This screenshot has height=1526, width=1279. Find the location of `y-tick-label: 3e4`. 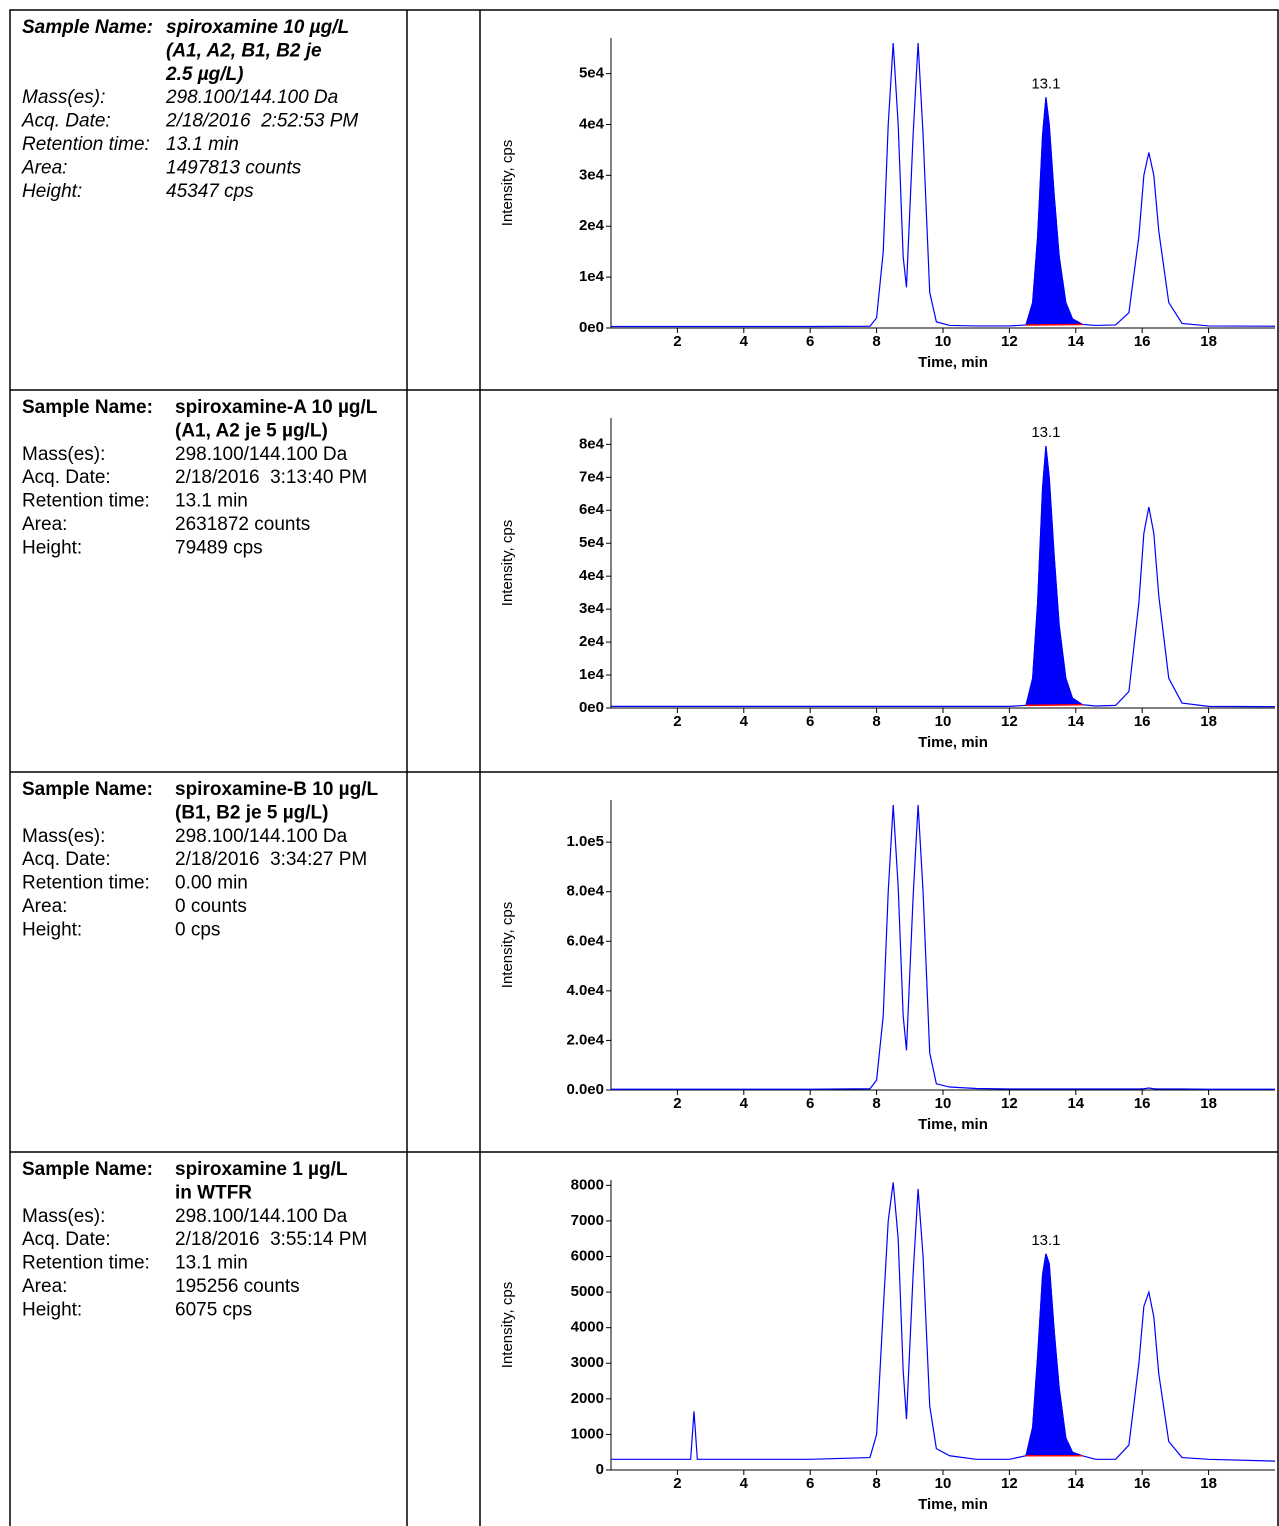

y-tick-label: 3e4 is located at coordinates (592, 174).